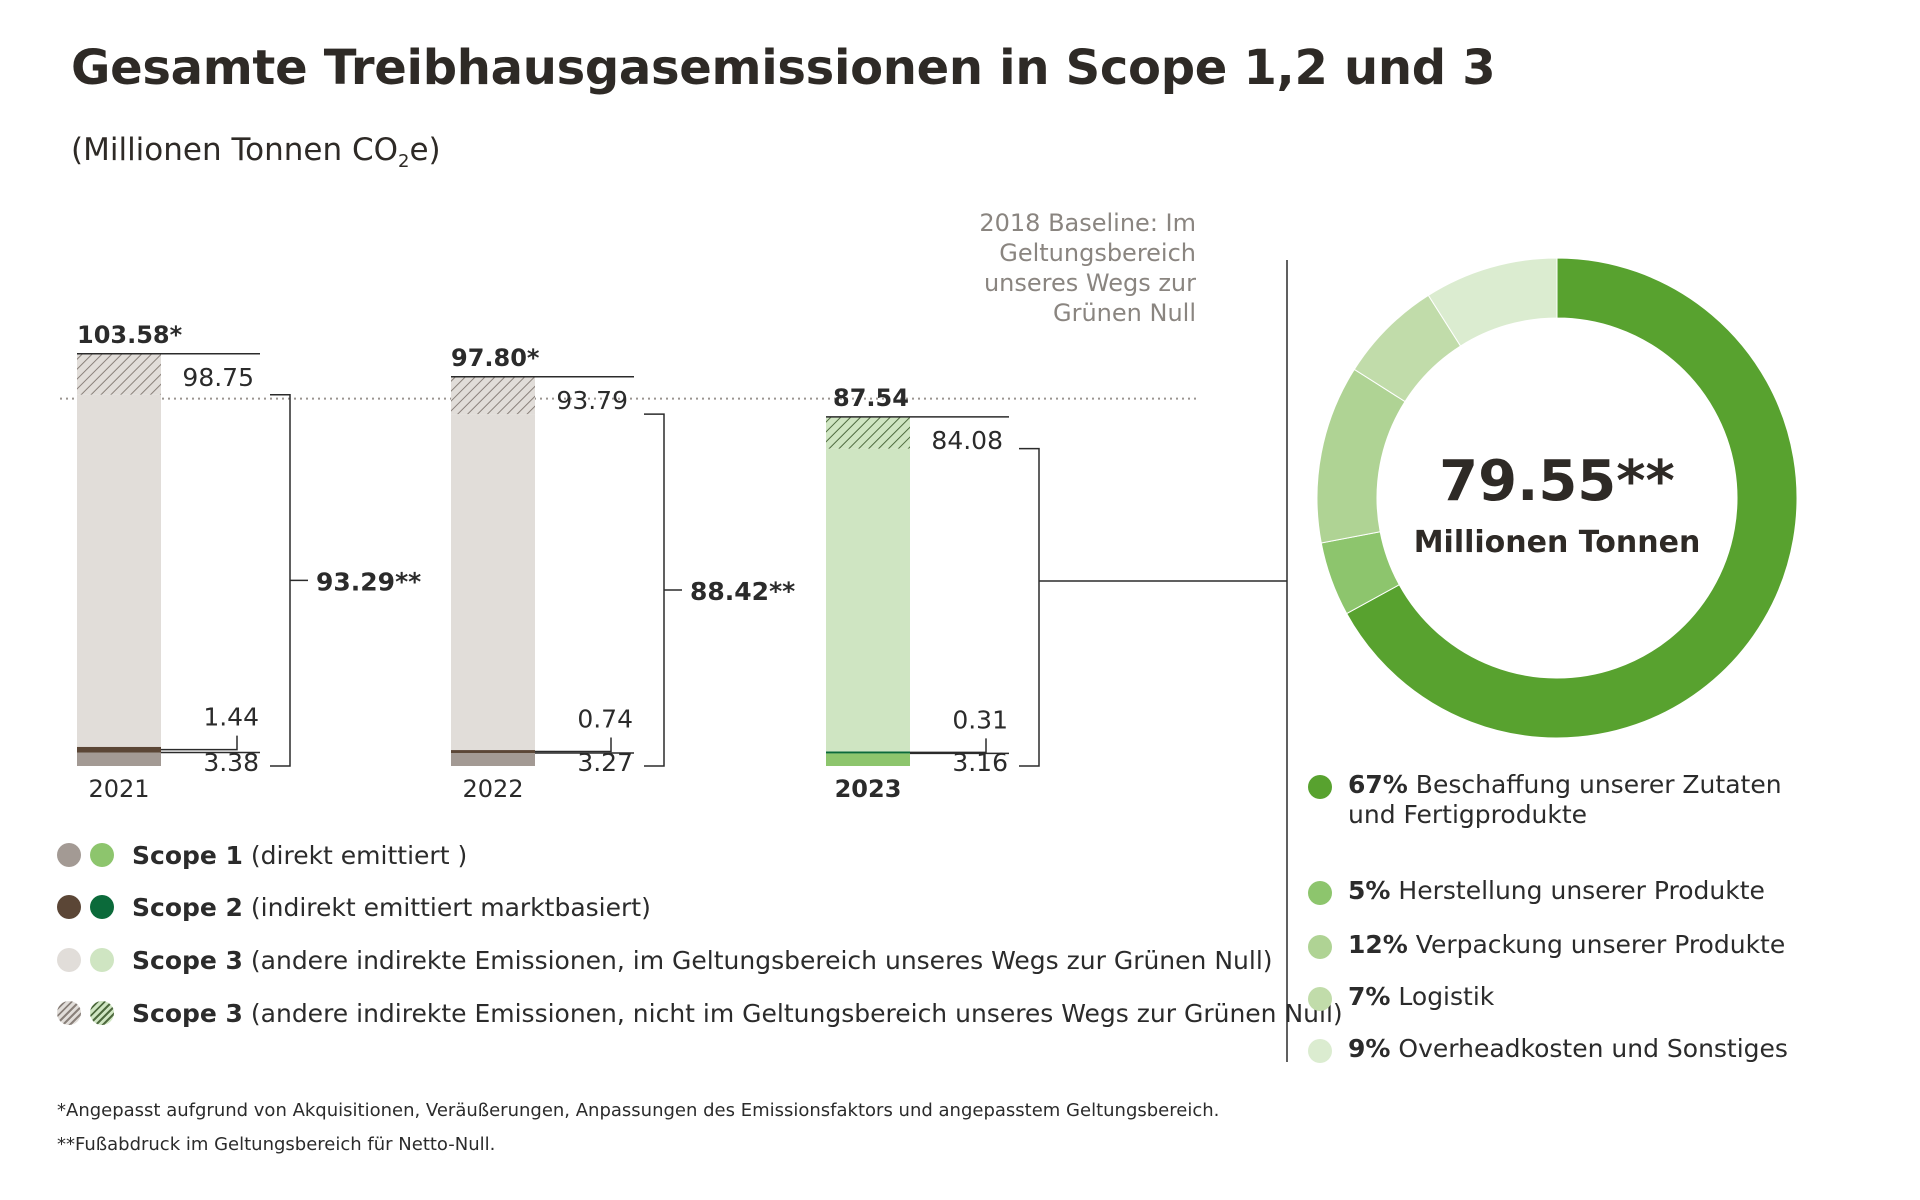 The image size is (1920, 1200). I want to click on scope1-label: 1.44, so click(231, 717).